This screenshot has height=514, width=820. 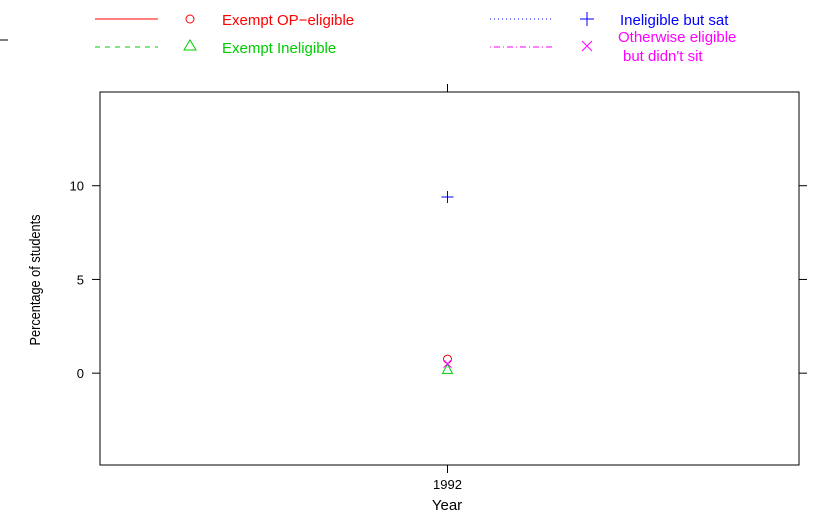 What do you see at coordinates (447, 505) in the screenshot?
I see `x-axis-title: Year` at bounding box center [447, 505].